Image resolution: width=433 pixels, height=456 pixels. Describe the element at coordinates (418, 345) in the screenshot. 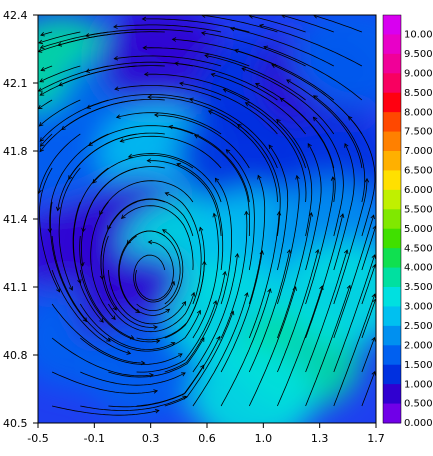

I see `colorbar-label: 2.000` at that location.